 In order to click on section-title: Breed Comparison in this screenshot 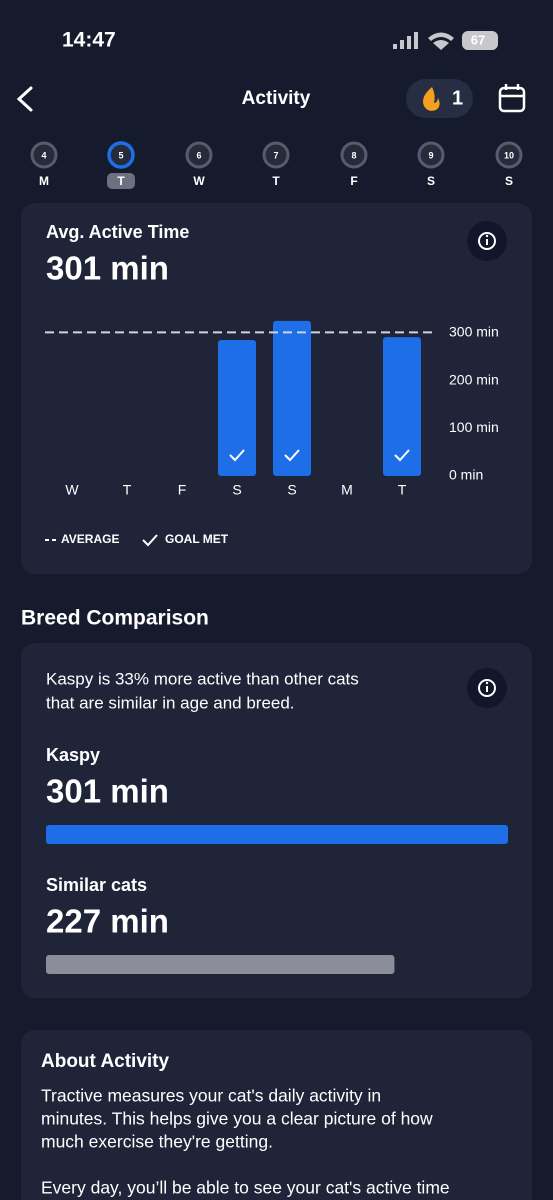, I will do `click(115, 618)`.